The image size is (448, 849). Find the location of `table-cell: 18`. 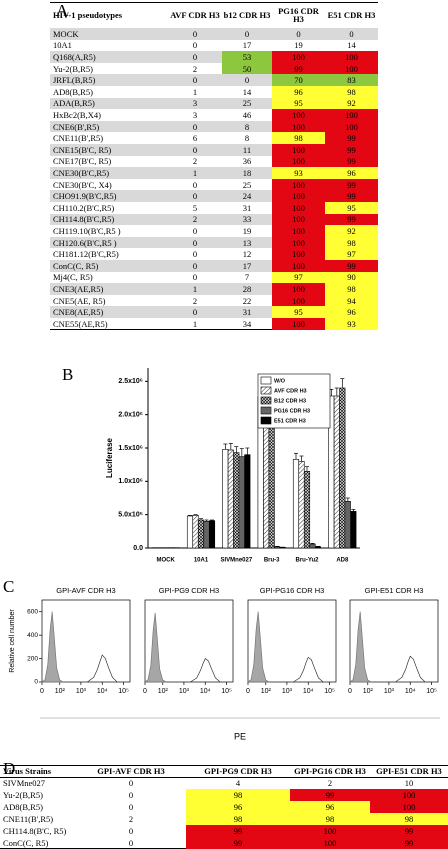

table-cell: 18 is located at coordinates (247, 173).